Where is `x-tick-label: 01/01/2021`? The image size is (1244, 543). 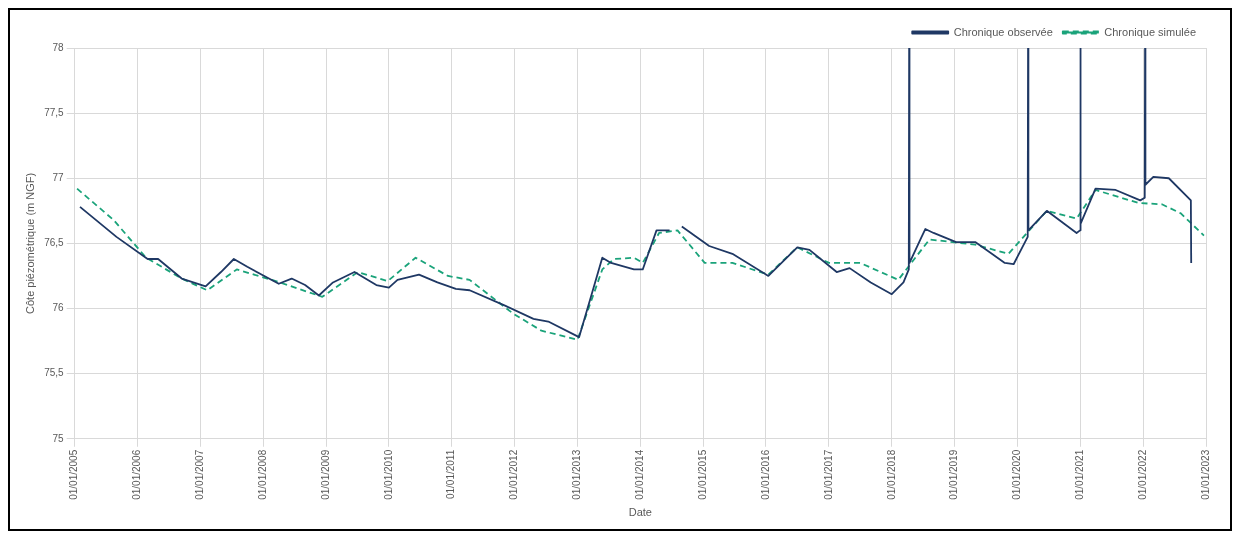 x-tick-label: 01/01/2021 is located at coordinates (1080, 474).